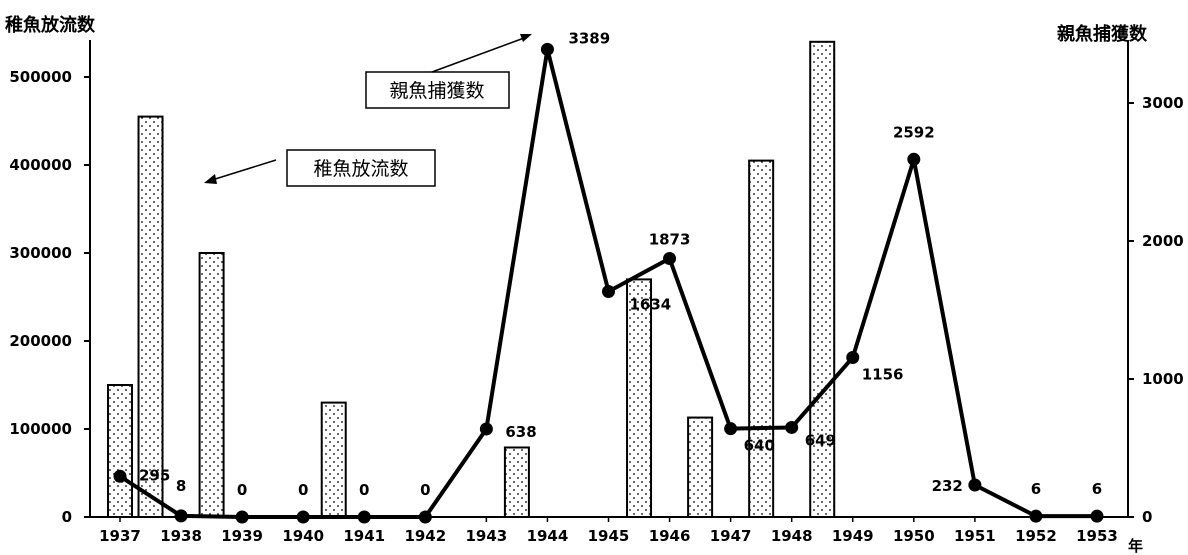  What do you see at coordinates (609, 536) in the screenshot?
I see `x-tick-label: 1945` at bounding box center [609, 536].